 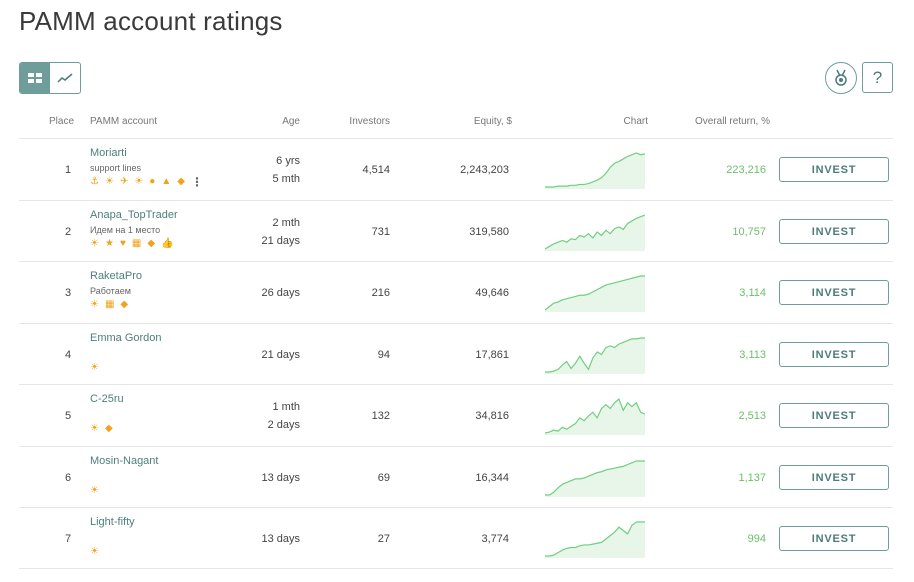 What do you see at coordinates (109, 304) in the screenshot?
I see `achievement-badge-icon: ▦` at bounding box center [109, 304].